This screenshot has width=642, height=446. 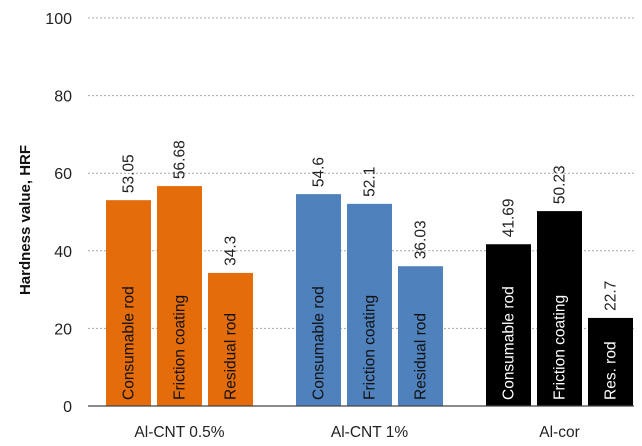 What do you see at coordinates (63, 252) in the screenshot?
I see `y-tick-label: 40` at bounding box center [63, 252].